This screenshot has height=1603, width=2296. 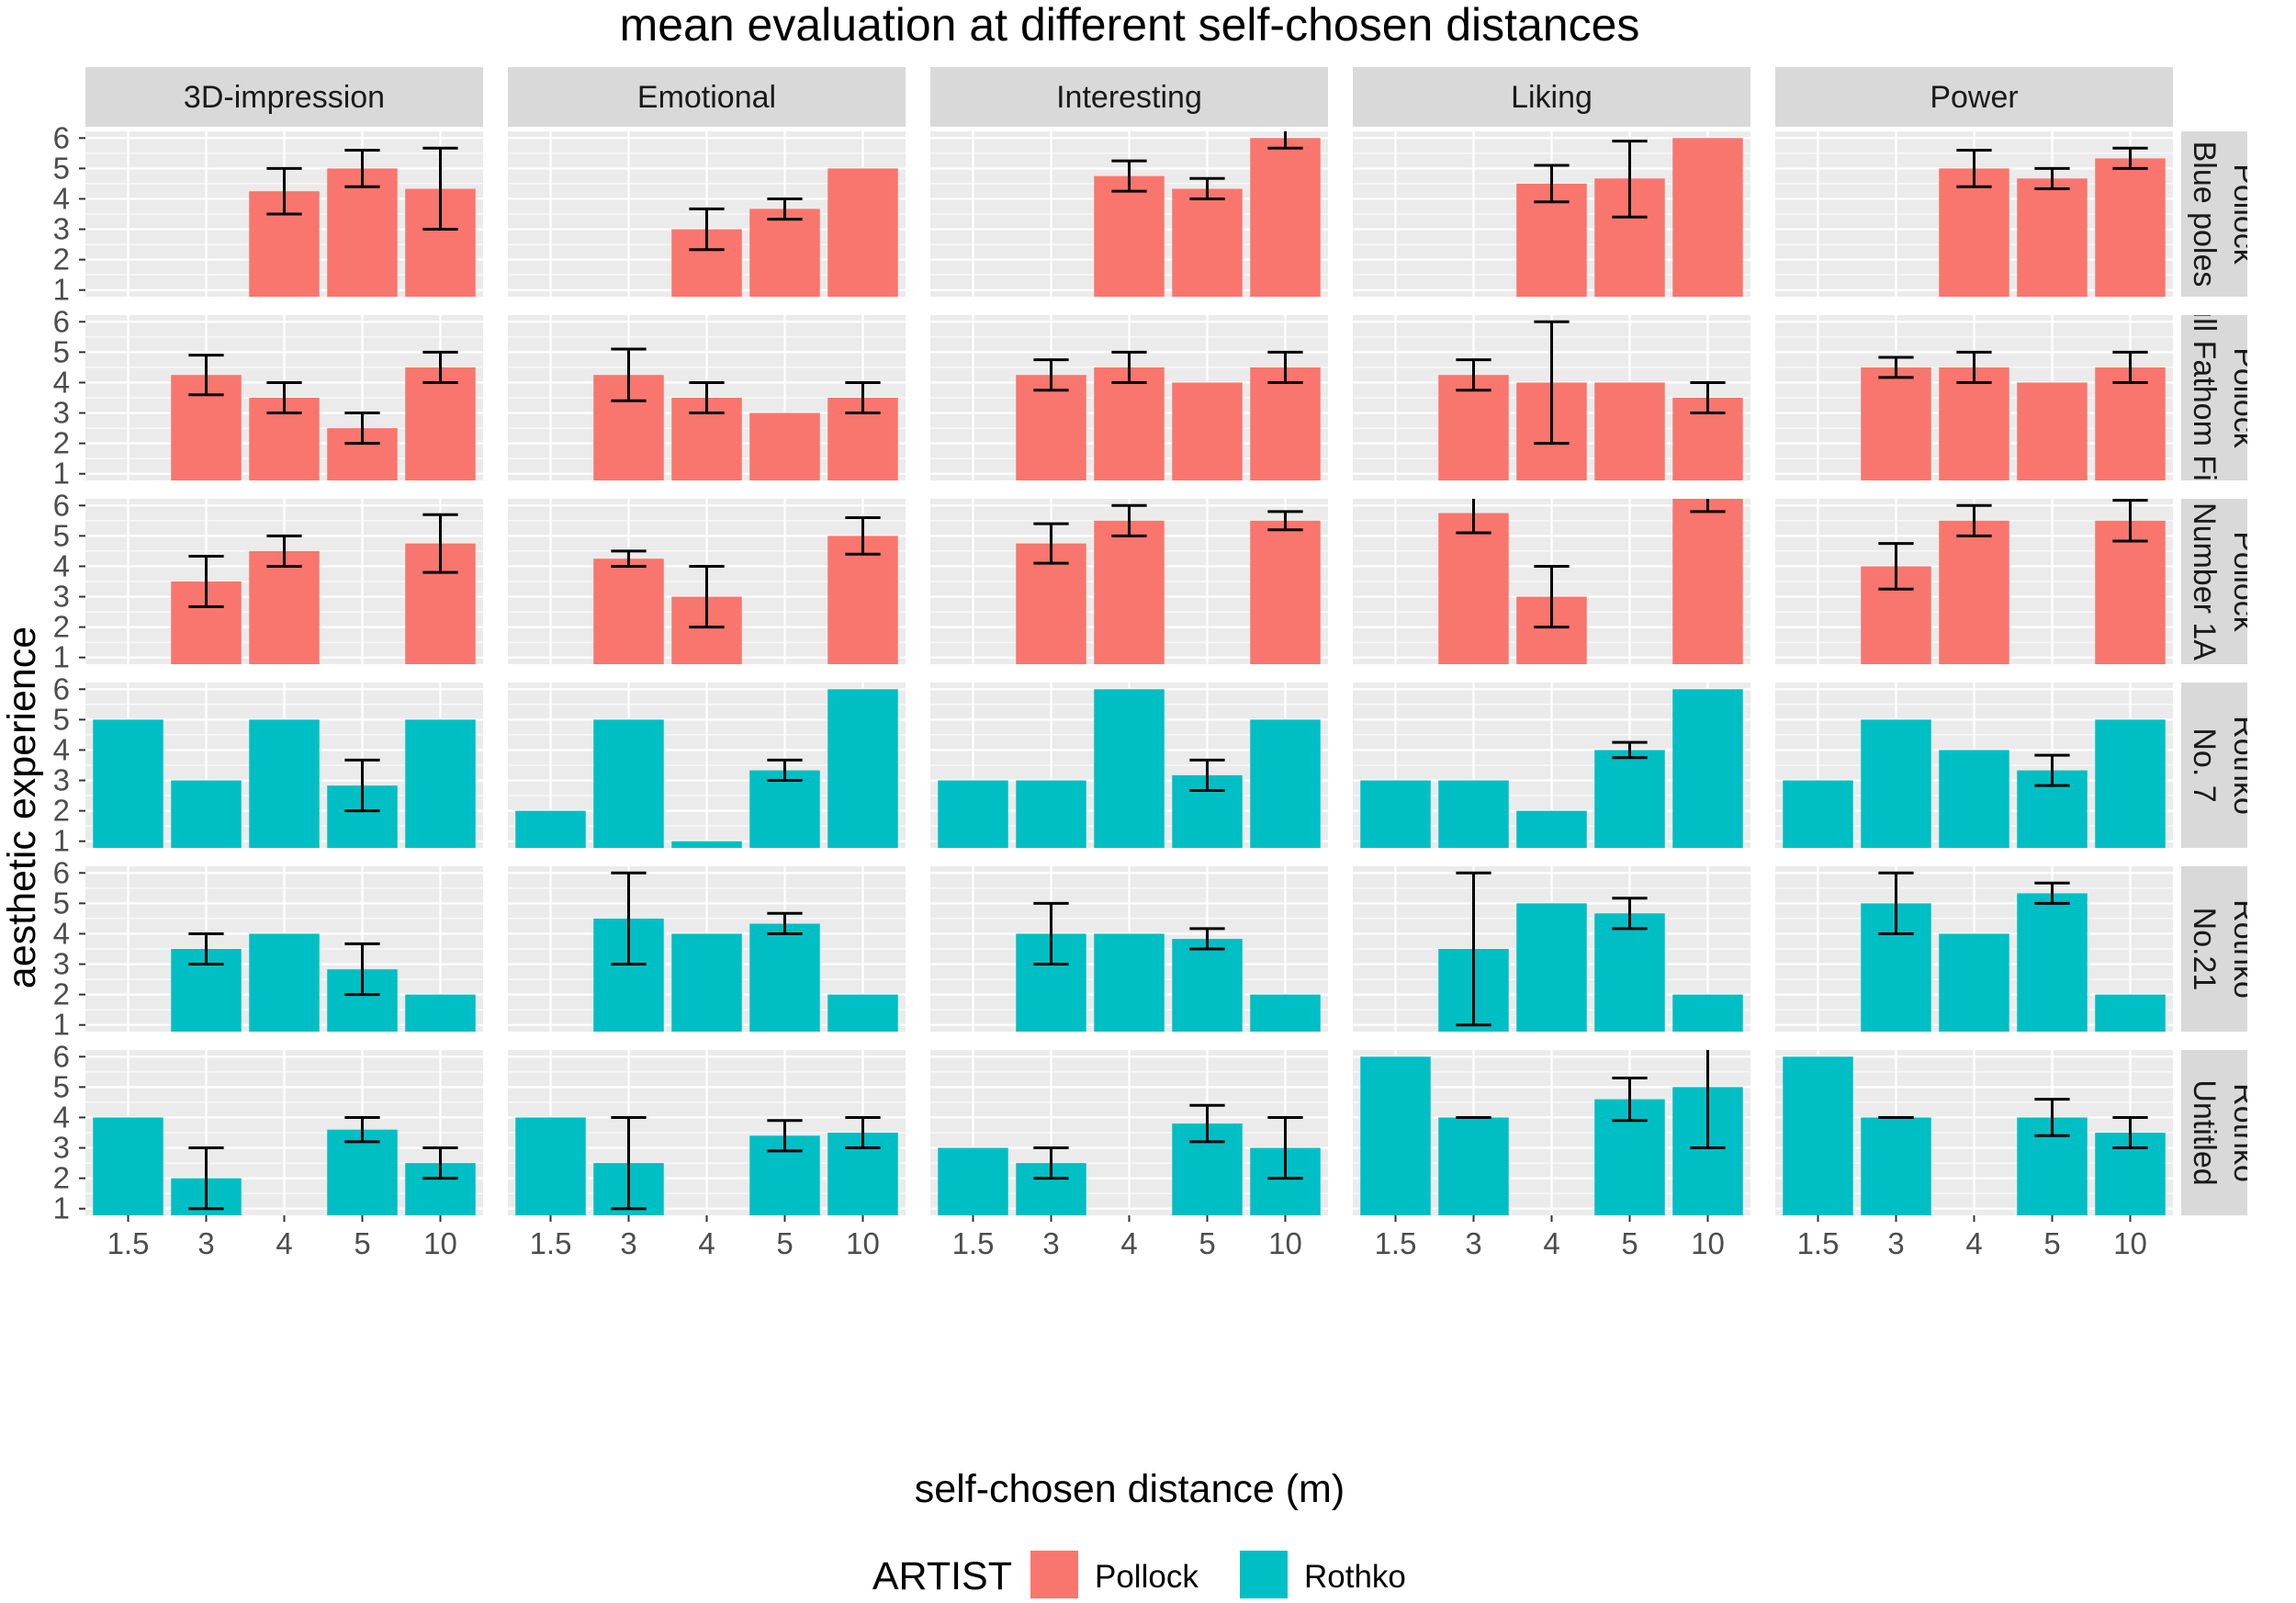 I want to click on strip-label-emotional: Emotional, so click(x=706, y=97).